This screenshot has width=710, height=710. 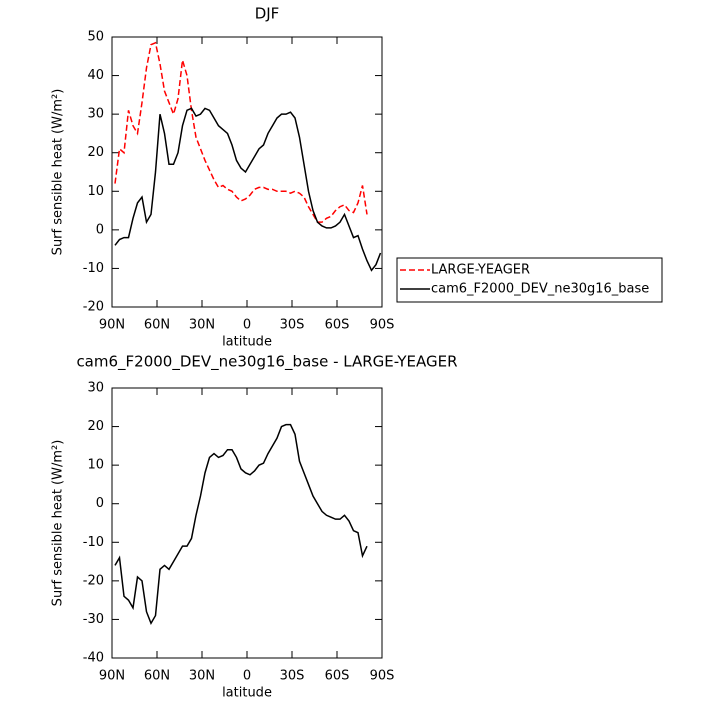 What do you see at coordinates (93, 658) in the screenshot?
I see `y-tick-label: -40` at bounding box center [93, 658].